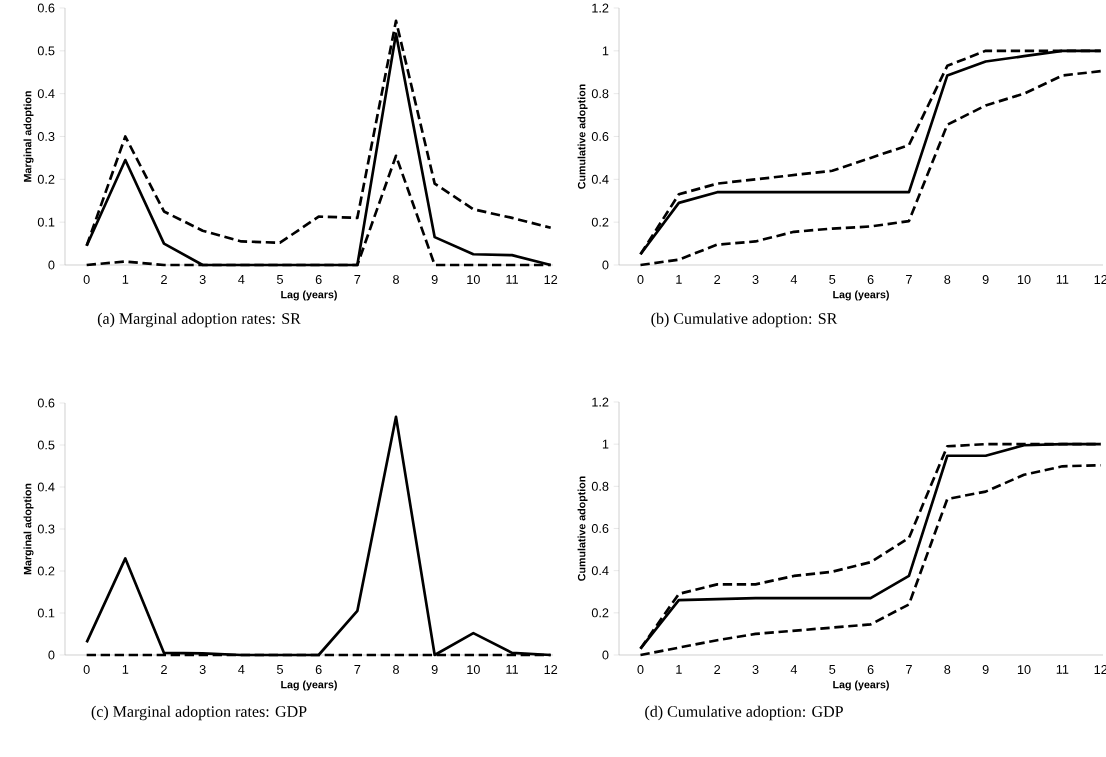 This screenshot has height=757, width=1106. What do you see at coordinates (744, 713) in the screenshot?
I see `text: (d) Cumulative adoption: GDP` at bounding box center [744, 713].